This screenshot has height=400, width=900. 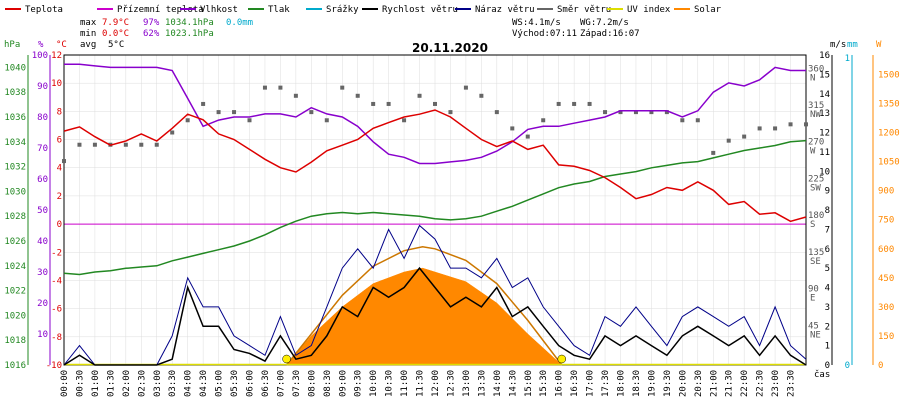 What do you see at coordinates (42, 149) in the screenshot?
I see `humidity-tick: 70` at bounding box center [42, 149].